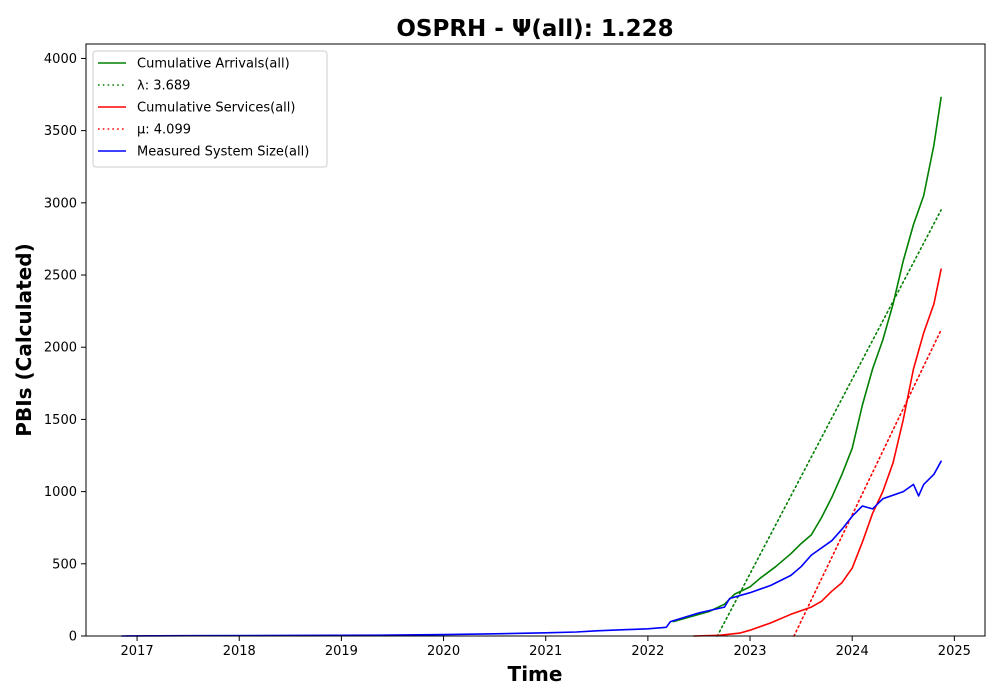 The width and height of the screenshot is (1000, 700). Describe the element at coordinates (341, 651) in the screenshot. I see `x-tick-label: 2019` at that location.